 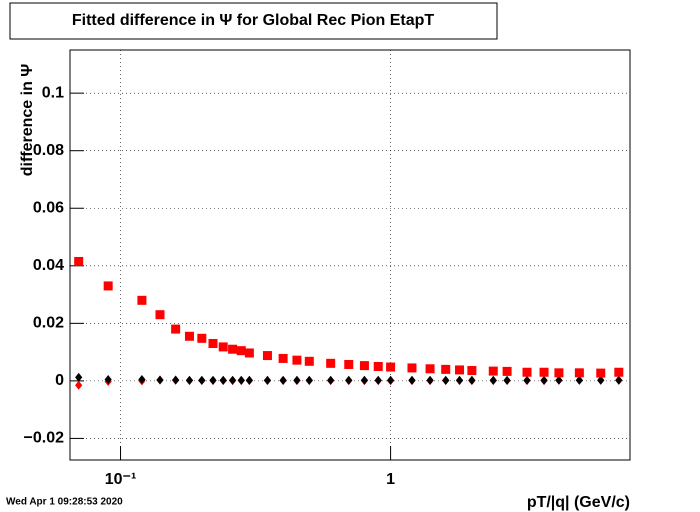 What do you see at coordinates (48, 207) in the screenshot?
I see `y-tick-label: 0.06` at bounding box center [48, 207].